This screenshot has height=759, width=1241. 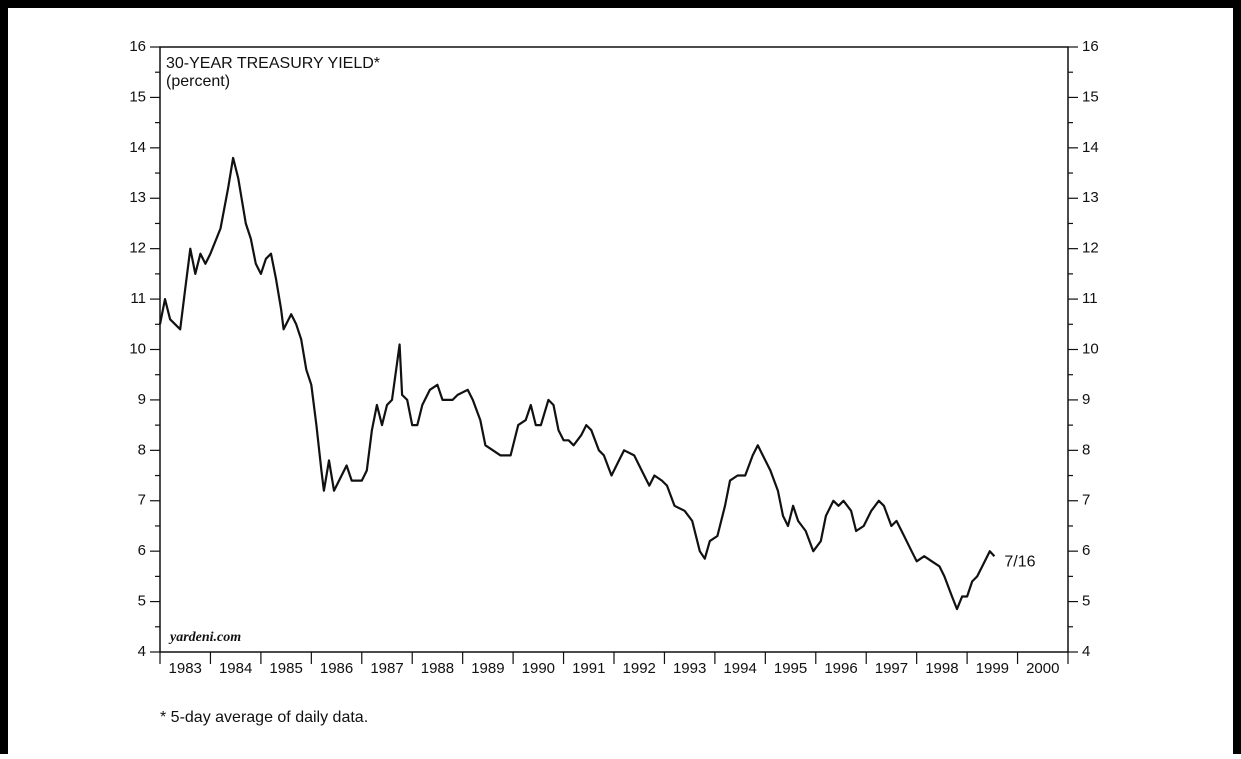 What do you see at coordinates (285, 668) in the screenshot?
I see `x-tick-label: 1985` at bounding box center [285, 668].